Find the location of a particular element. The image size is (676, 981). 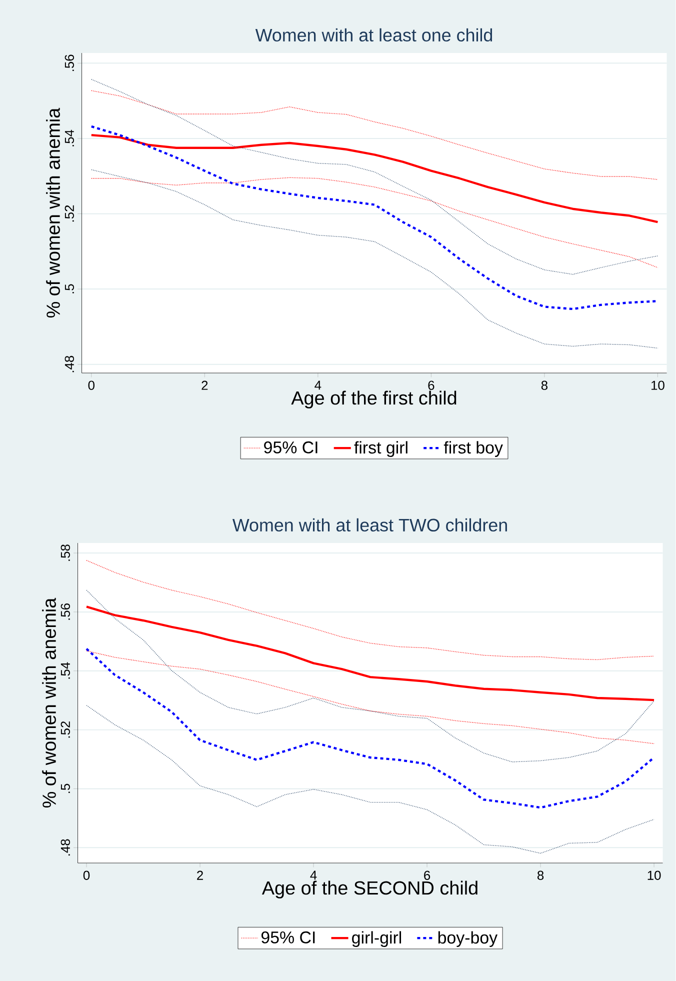

x-axis-title: Age of the first child is located at coordinates (373, 399).